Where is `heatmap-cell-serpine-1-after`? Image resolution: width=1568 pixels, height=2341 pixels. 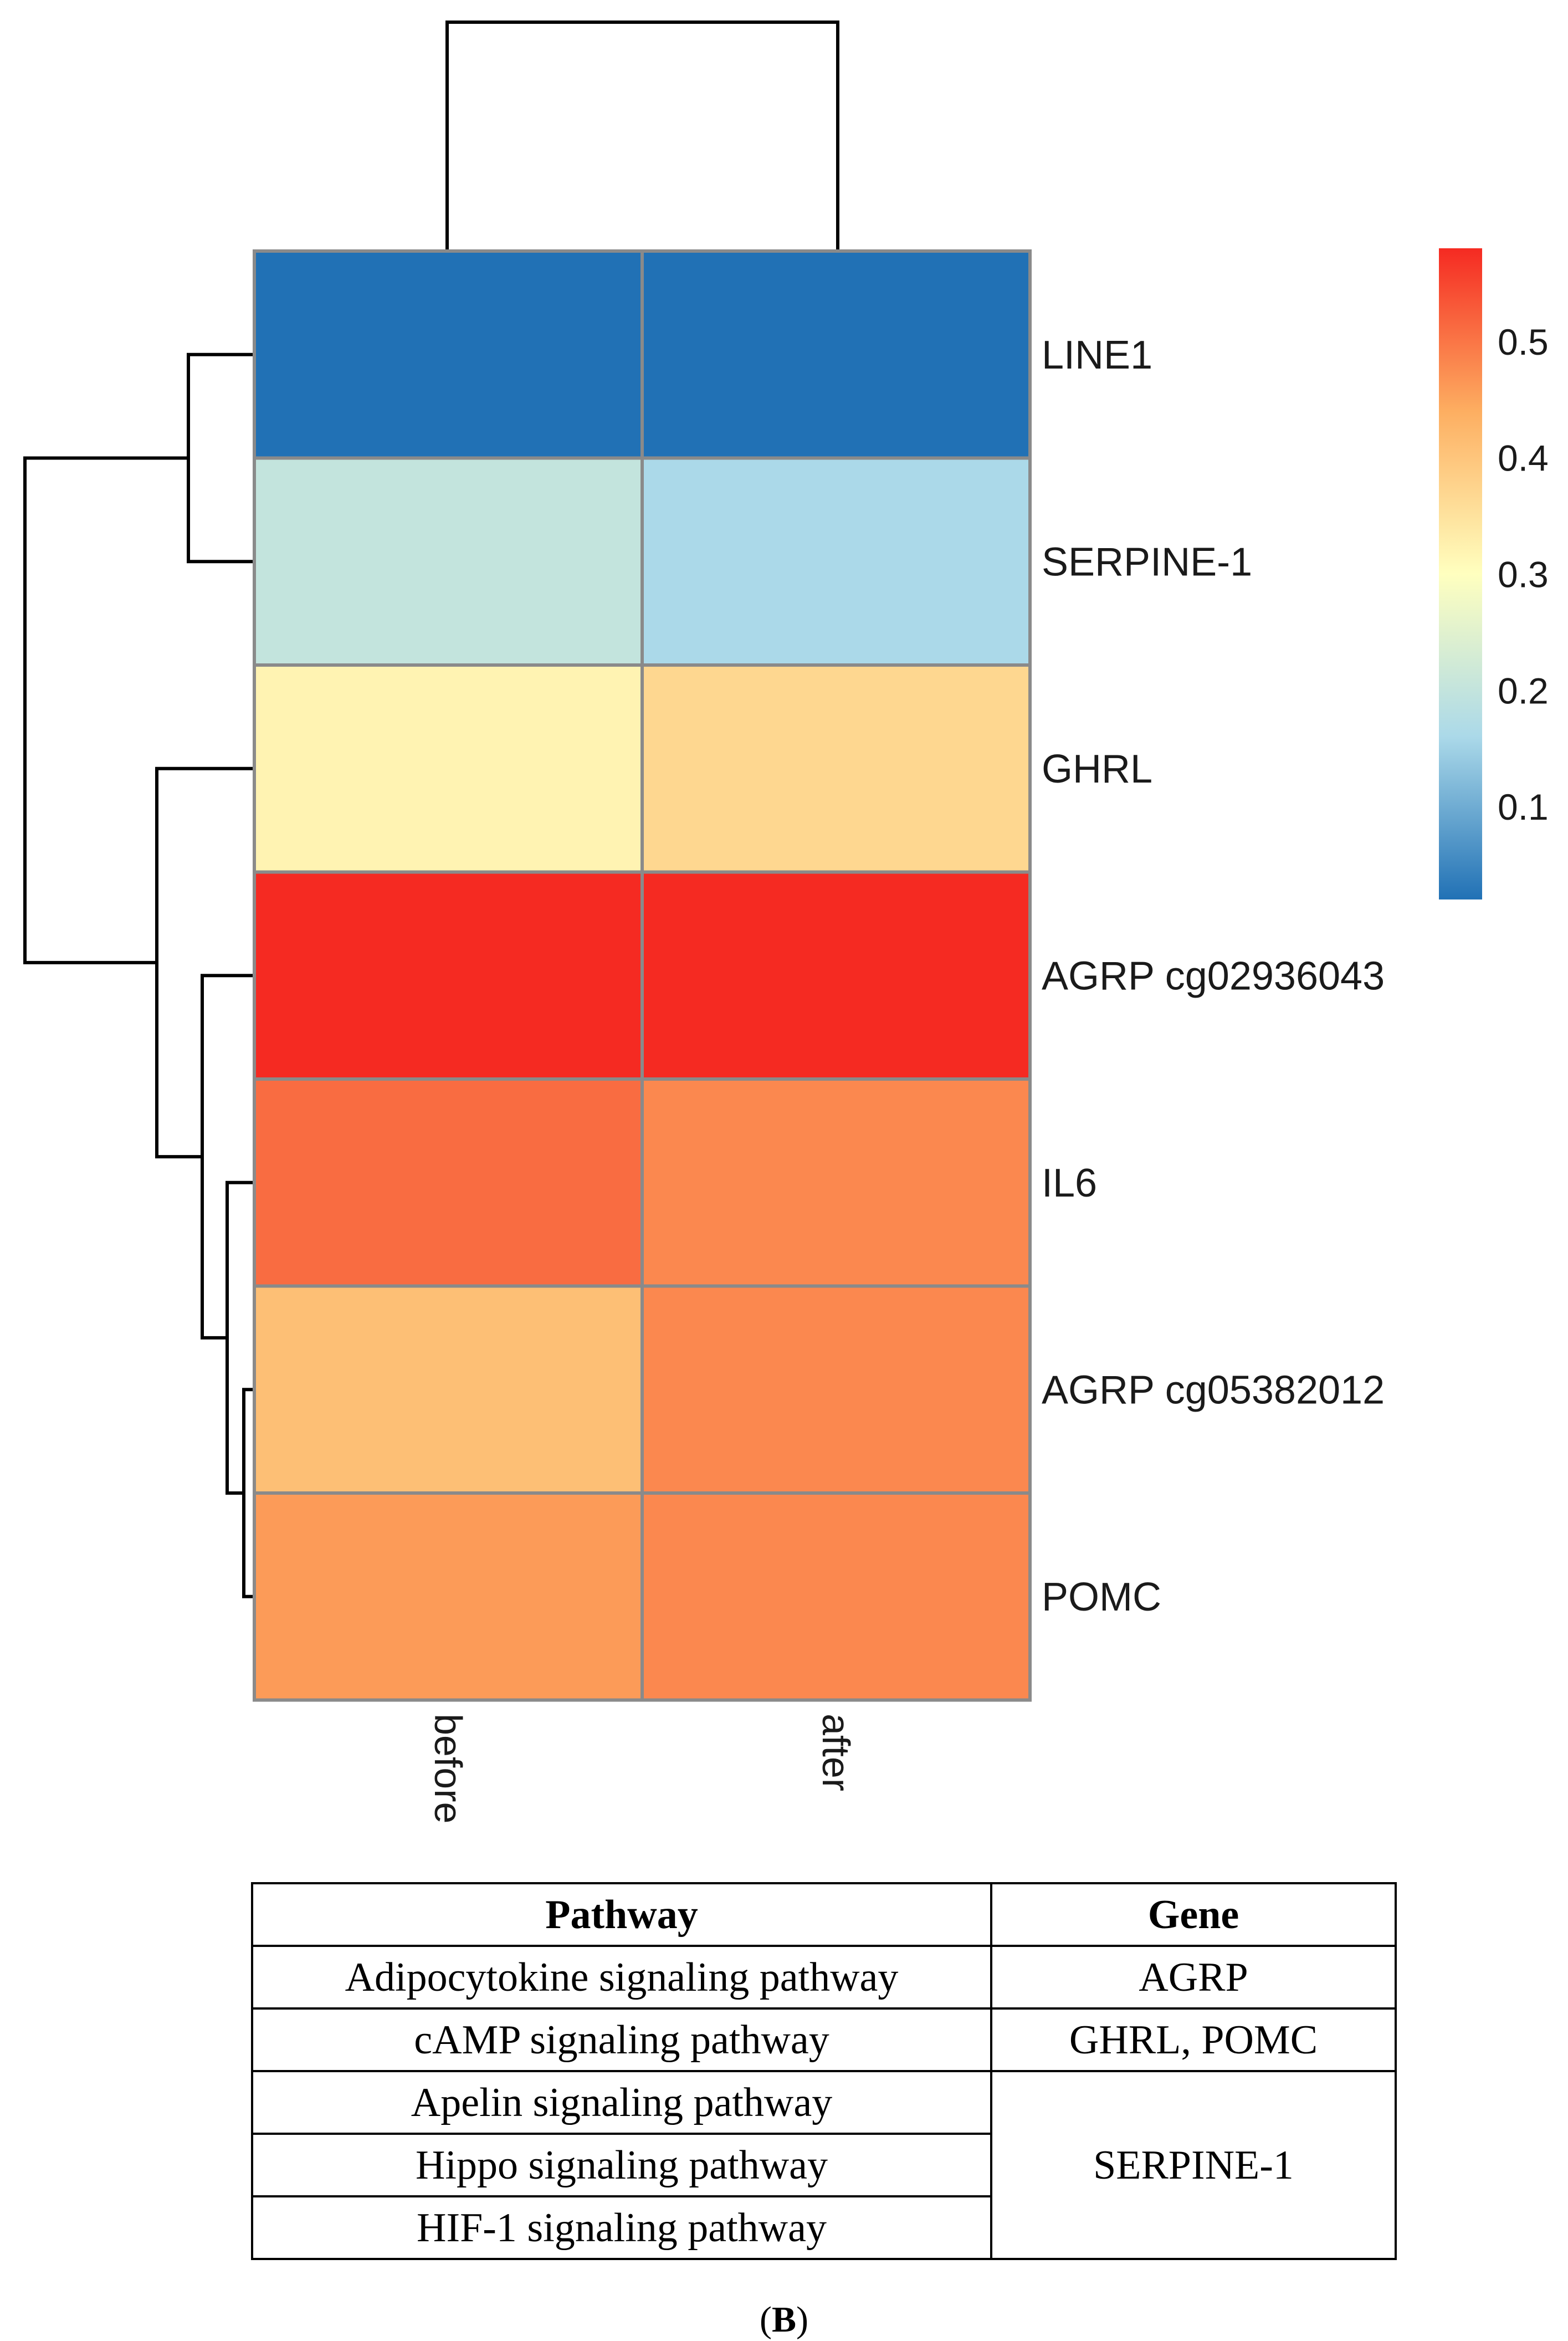
heatmap-cell-serpine-1-after is located at coordinates (836, 561).